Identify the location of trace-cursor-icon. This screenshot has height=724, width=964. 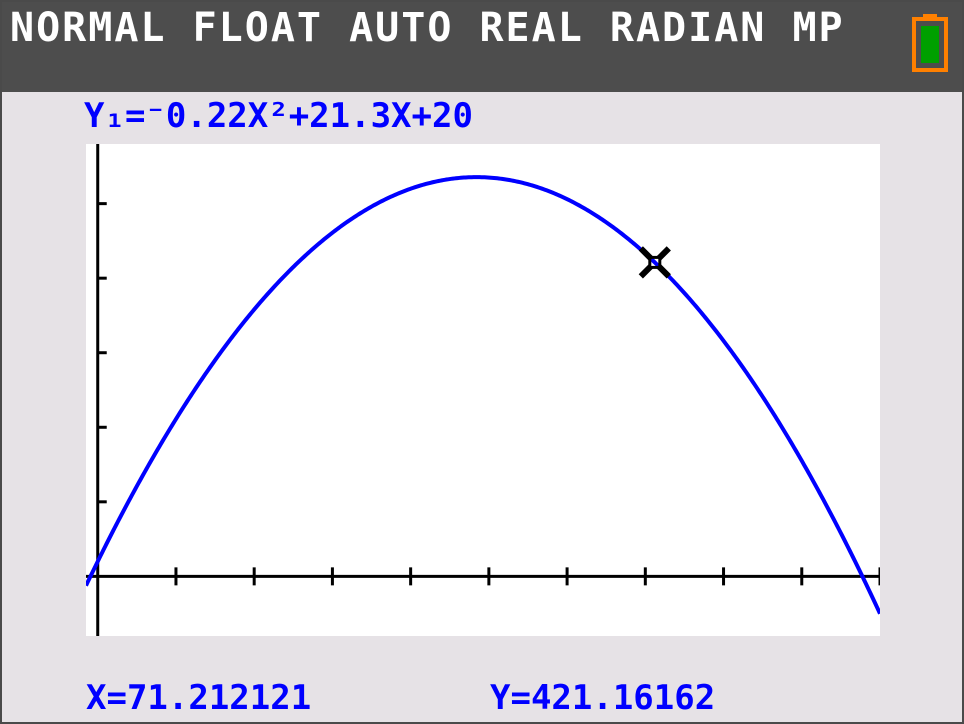
(654, 262).